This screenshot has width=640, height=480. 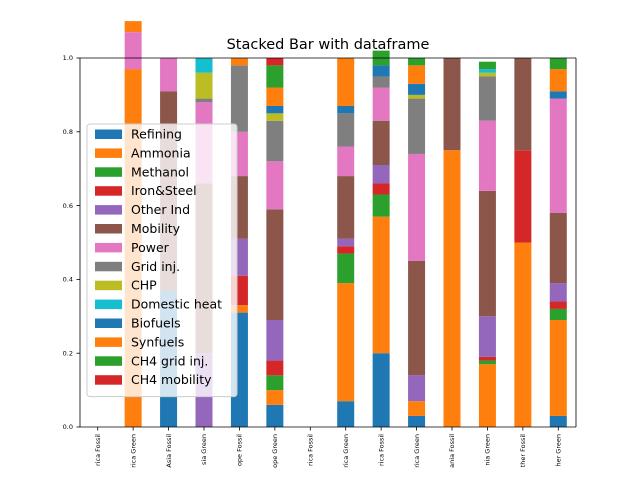 I want to click on x-tick-label: ther Fossil, so click(x=523, y=450).